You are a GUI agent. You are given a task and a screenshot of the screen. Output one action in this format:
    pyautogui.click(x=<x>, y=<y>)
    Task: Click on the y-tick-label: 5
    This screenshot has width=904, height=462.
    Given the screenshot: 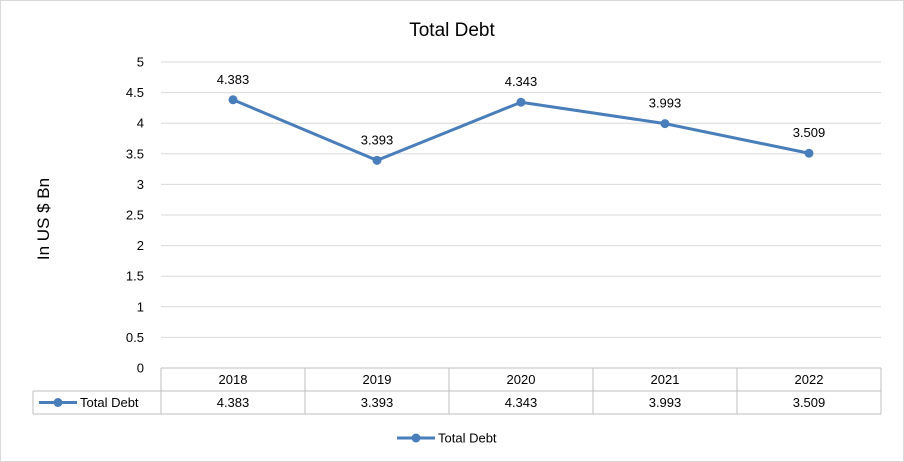 What is the action you would take?
    pyautogui.click(x=140, y=62)
    